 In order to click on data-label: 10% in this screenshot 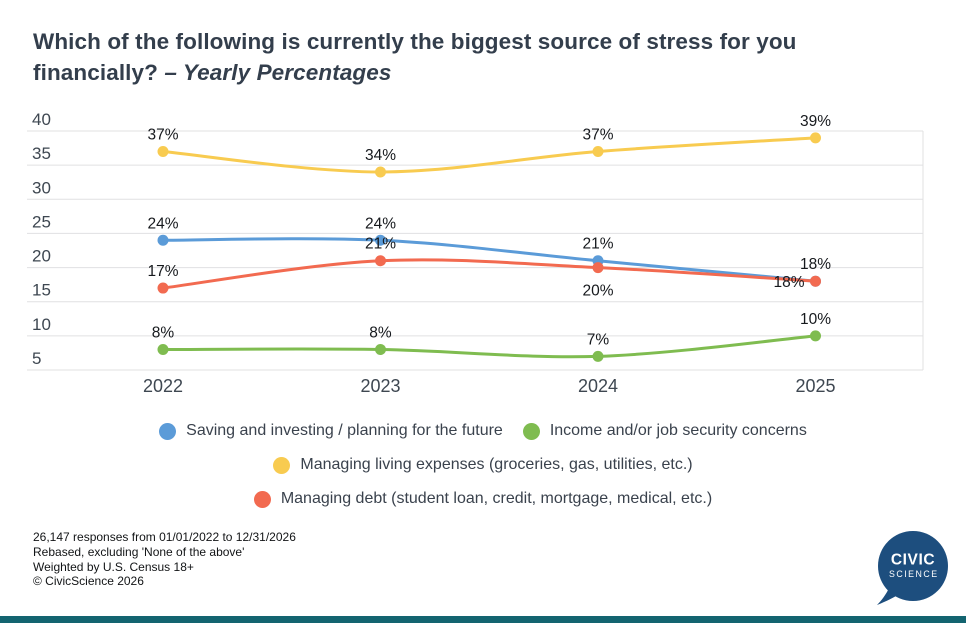, I will do `click(815, 319)`.